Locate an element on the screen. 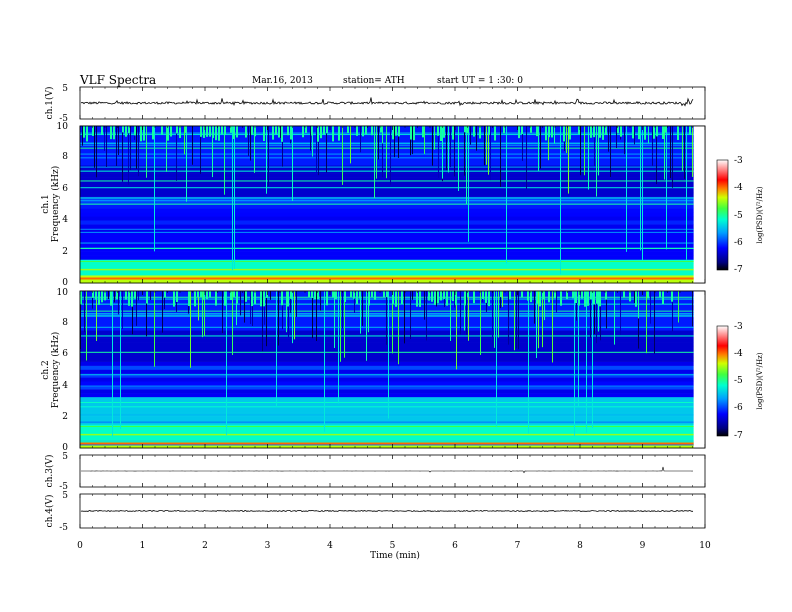 The width and height of the screenshot is (792, 612). spectro-hline-yellow is located at coordinates (387, 434).